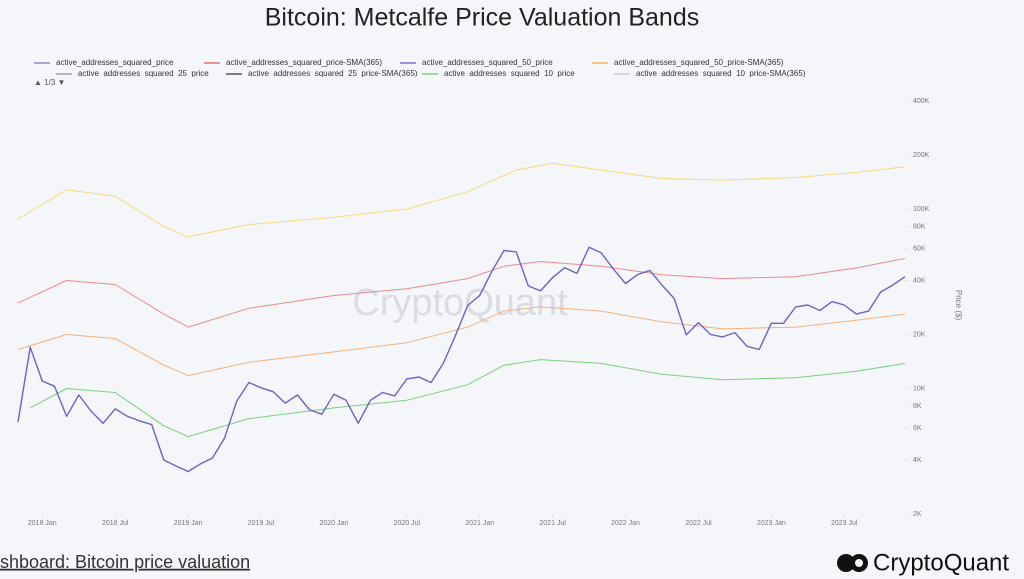  I want to click on legend-label: active_addresses_squared_price-SMA(365), so click(304, 62).